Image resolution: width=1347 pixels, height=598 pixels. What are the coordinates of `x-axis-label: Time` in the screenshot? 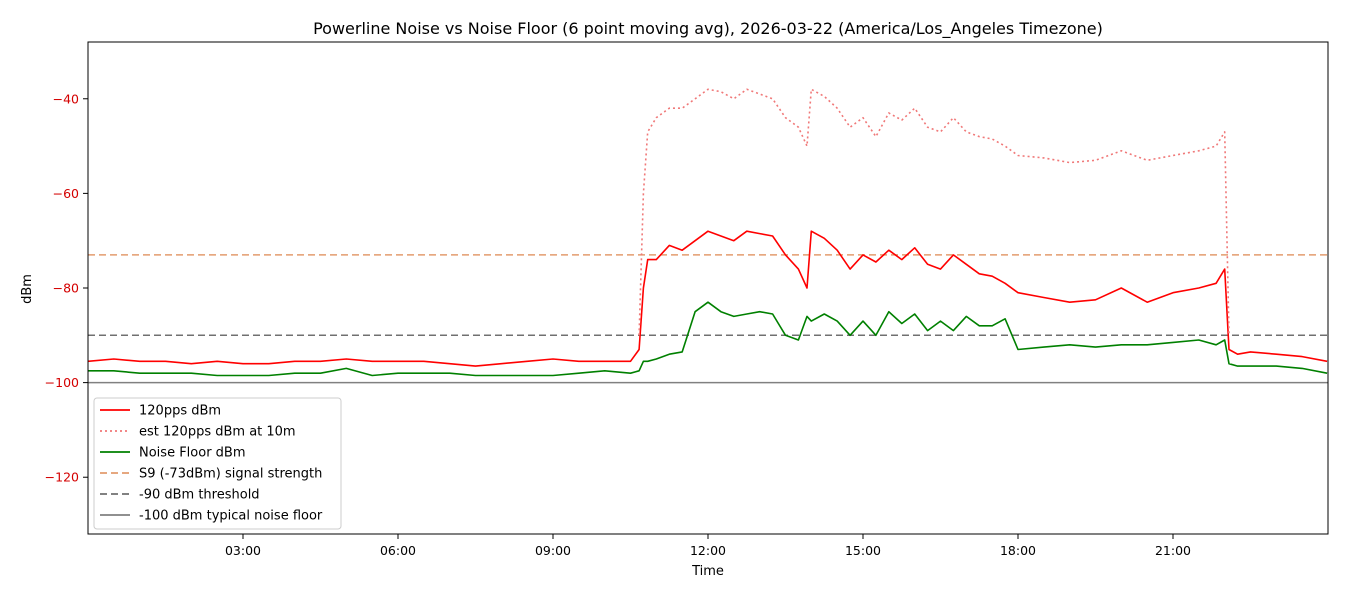 It's located at (707, 571).